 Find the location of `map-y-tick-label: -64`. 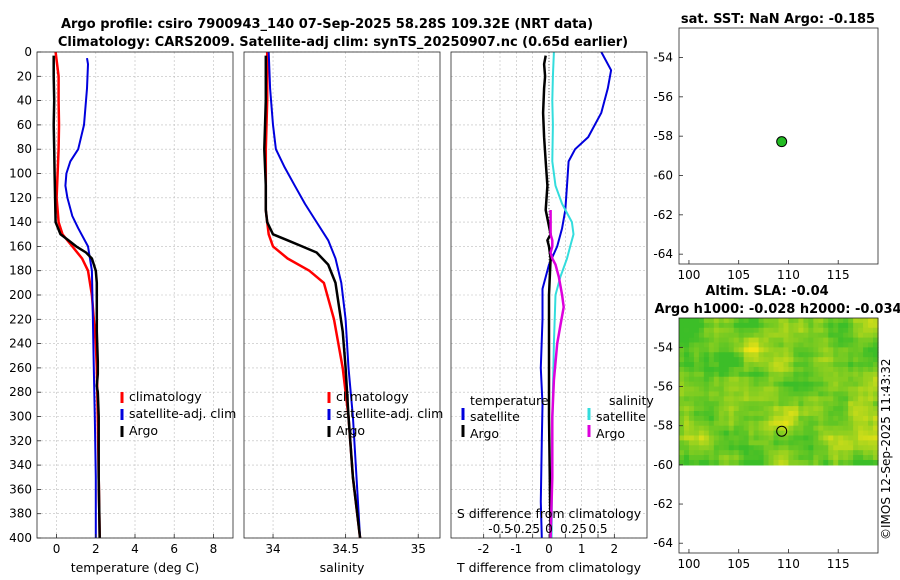

map-y-tick-label: -64 is located at coordinates (663, 254).